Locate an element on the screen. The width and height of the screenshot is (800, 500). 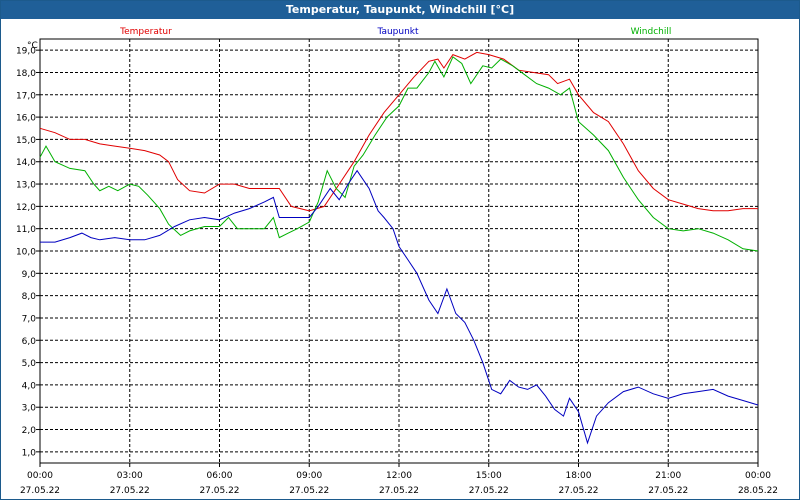
x-tick-time-label: 12:00 is located at coordinates (399, 476).